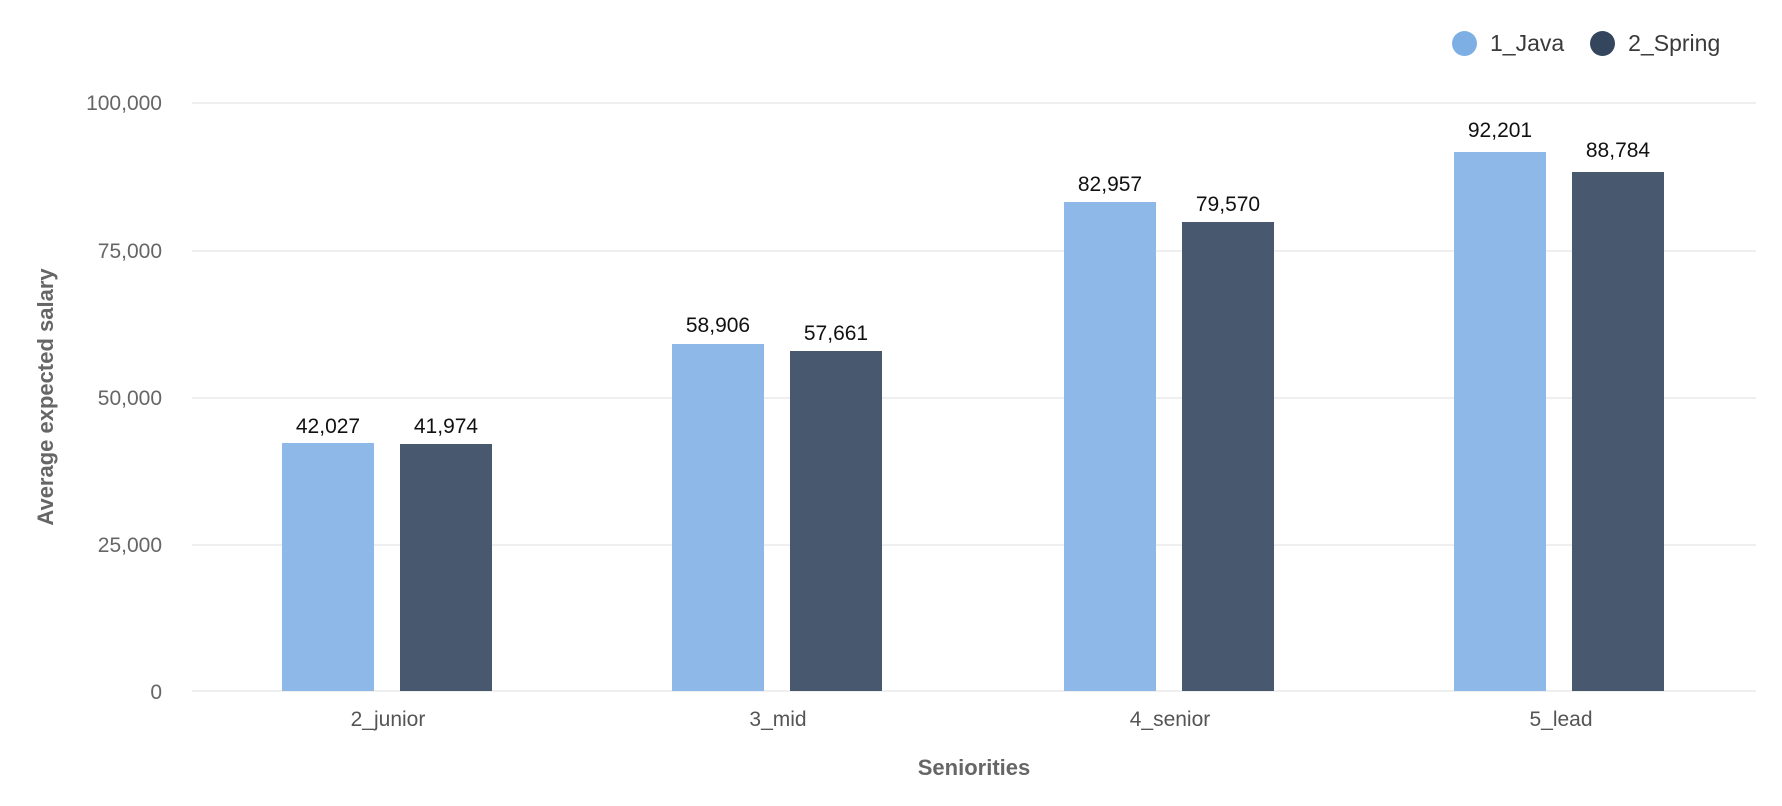  Describe the element at coordinates (1527, 43) in the screenshot. I see `legend-label: 1_Java` at that location.